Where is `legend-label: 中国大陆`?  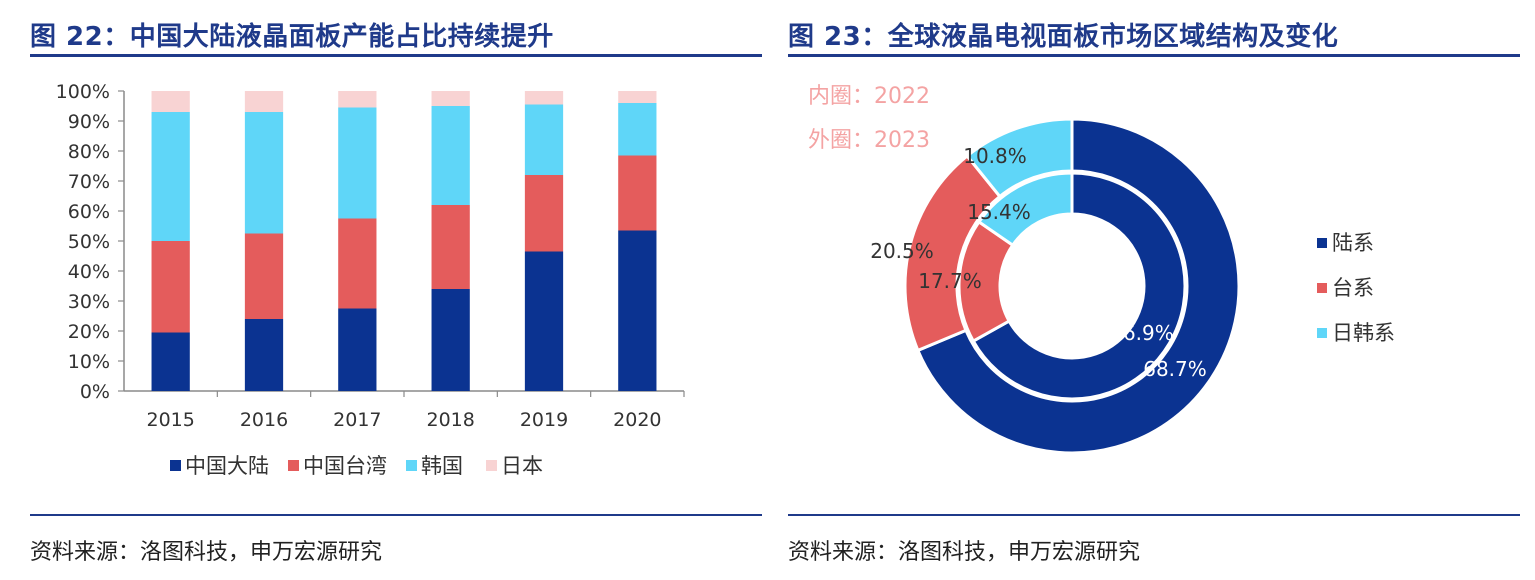 legend-label: 中国大陆 is located at coordinates (227, 466).